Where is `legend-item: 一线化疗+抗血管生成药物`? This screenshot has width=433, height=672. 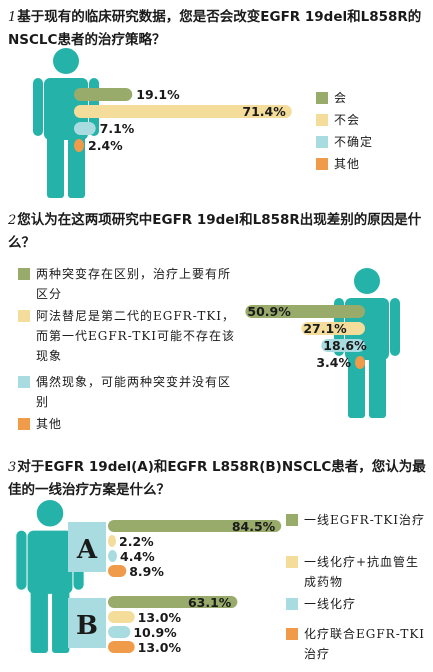 legend-item: 一线化疗+抗血管生成药物 is located at coordinates (356, 572).